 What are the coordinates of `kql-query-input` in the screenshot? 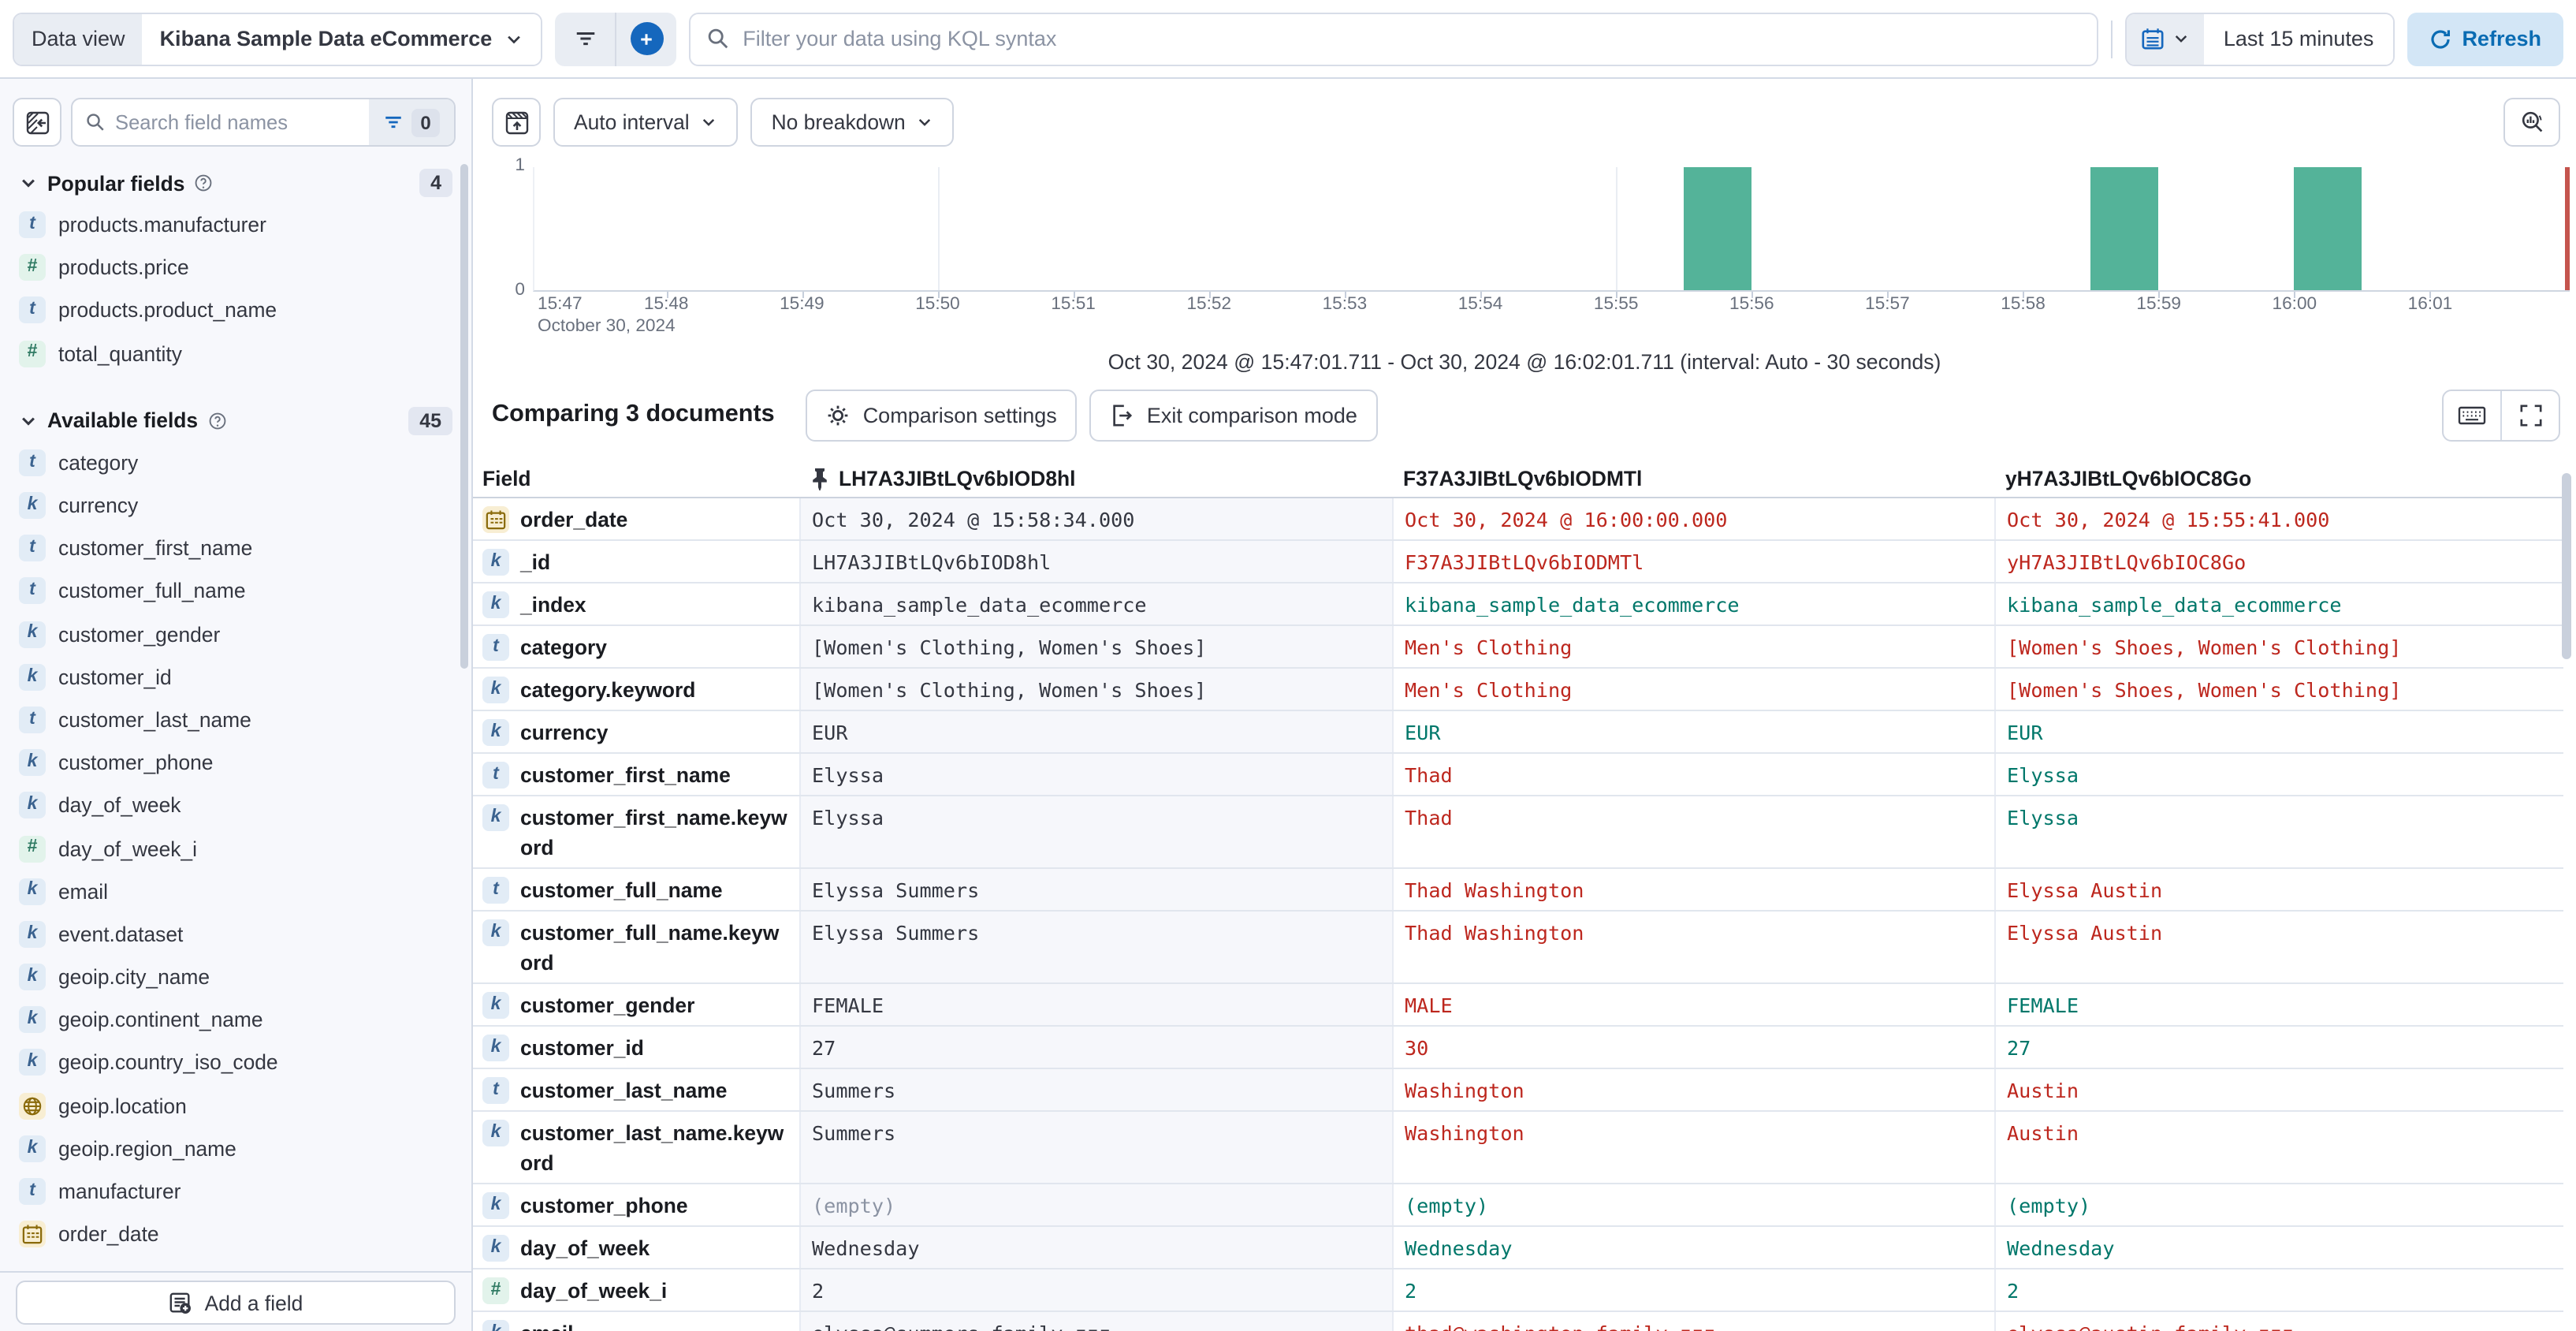 It's located at (1412, 38).